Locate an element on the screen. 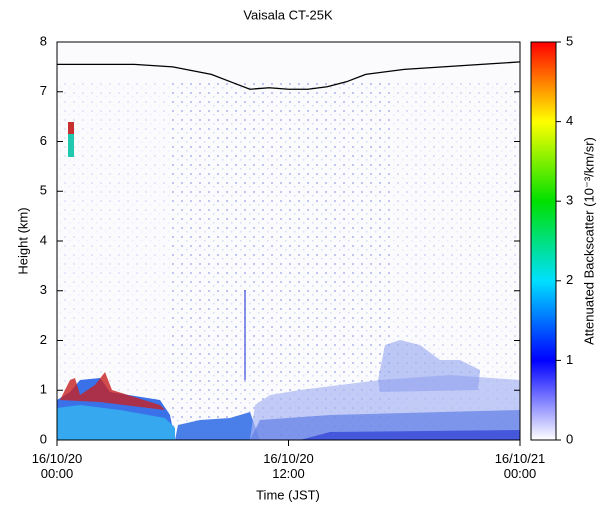 This screenshot has height=507, width=602. plot-area is located at coordinates (289, 75).